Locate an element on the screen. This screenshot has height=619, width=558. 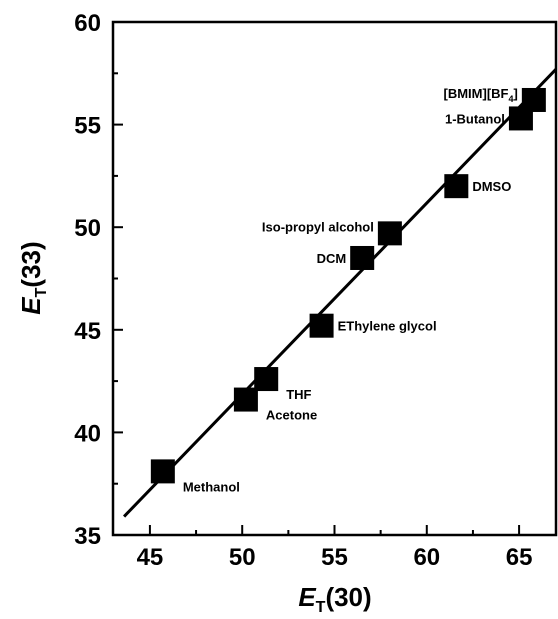
x-tick-label-55: 55 is located at coordinates (334, 557).